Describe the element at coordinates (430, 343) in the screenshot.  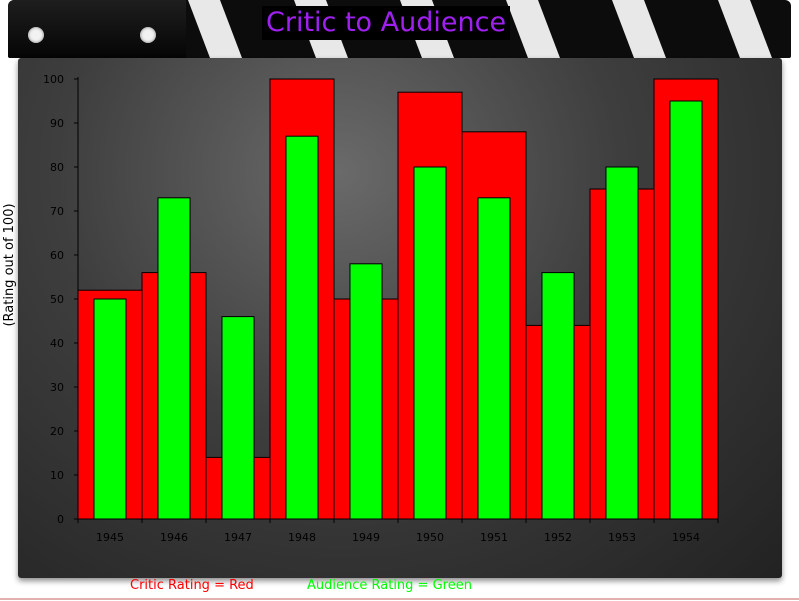
I see `audience-bar-1950` at that location.